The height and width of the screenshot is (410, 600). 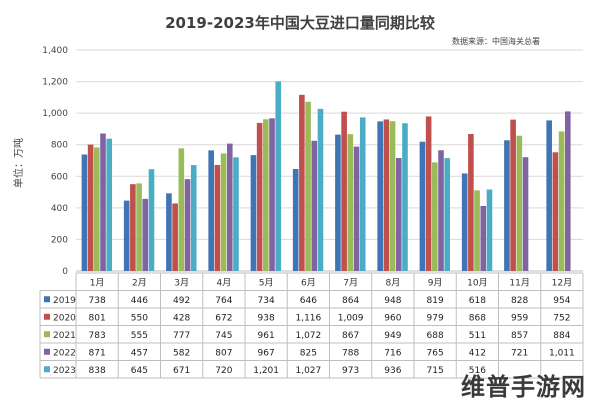 I want to click on legend-key-2023, so click(x=47, y=369).